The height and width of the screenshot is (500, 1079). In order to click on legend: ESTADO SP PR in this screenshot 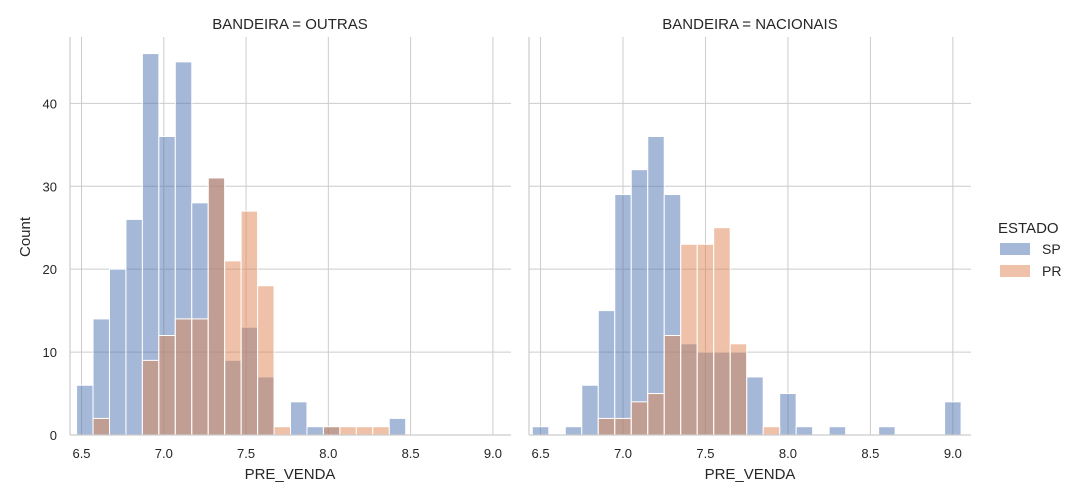, I will do `click(1029, 249)`.